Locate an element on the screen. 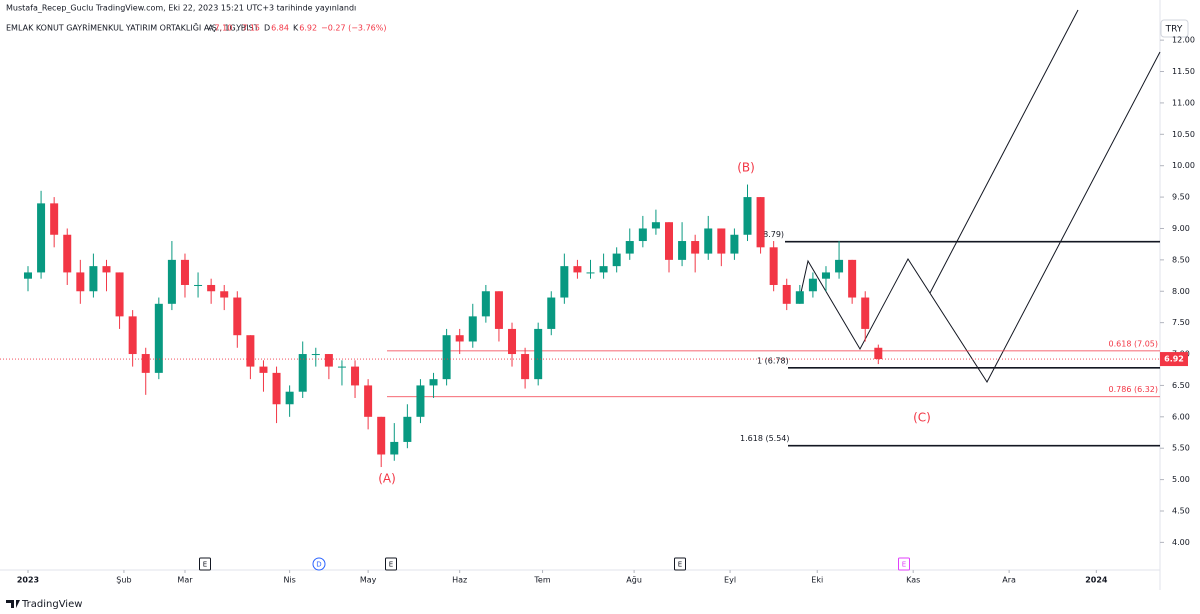 The width and height of the screenshot is (1200, 614). x-tick-label: Ara is located at coordinates (1009, 580).